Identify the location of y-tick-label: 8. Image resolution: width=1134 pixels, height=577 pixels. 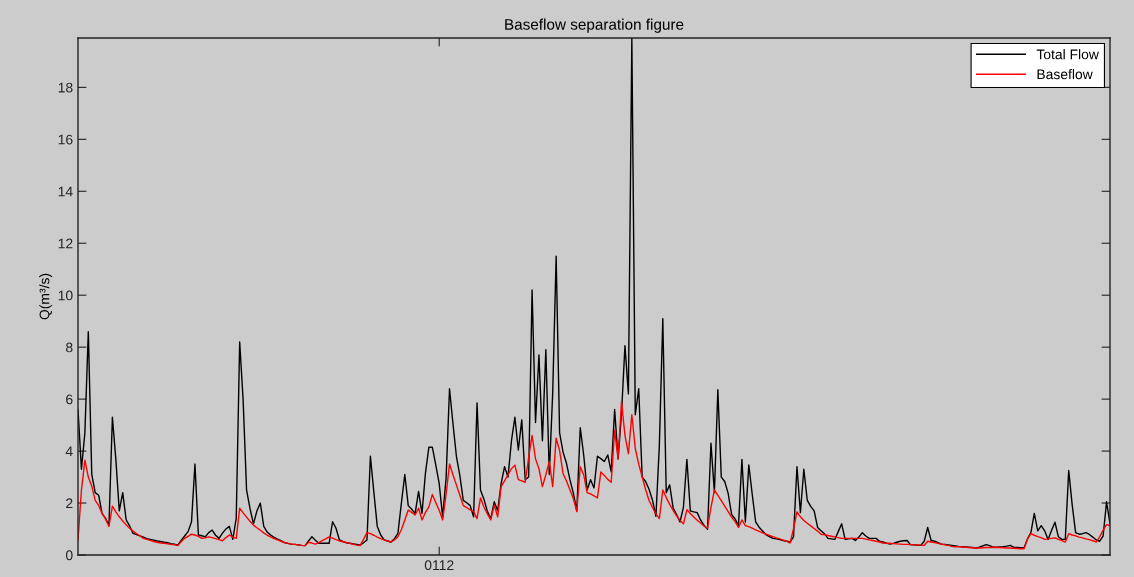
(69, 347).